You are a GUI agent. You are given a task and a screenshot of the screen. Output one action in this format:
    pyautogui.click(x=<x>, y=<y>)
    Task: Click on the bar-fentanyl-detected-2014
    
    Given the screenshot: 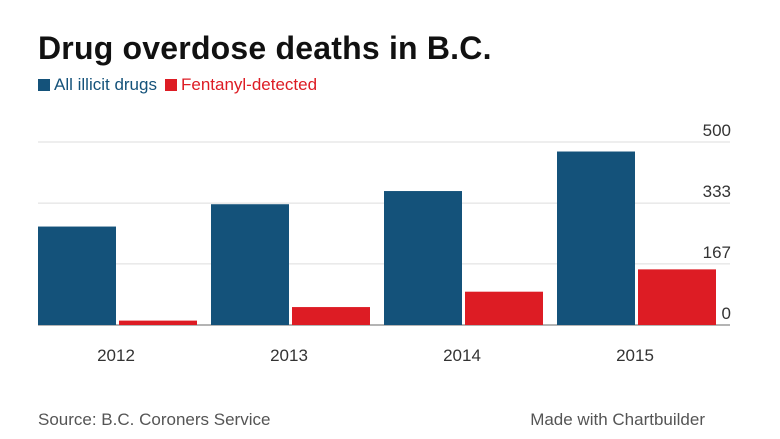 What is the action you would take?
    pyautogui.click(x=504, y=308)
    